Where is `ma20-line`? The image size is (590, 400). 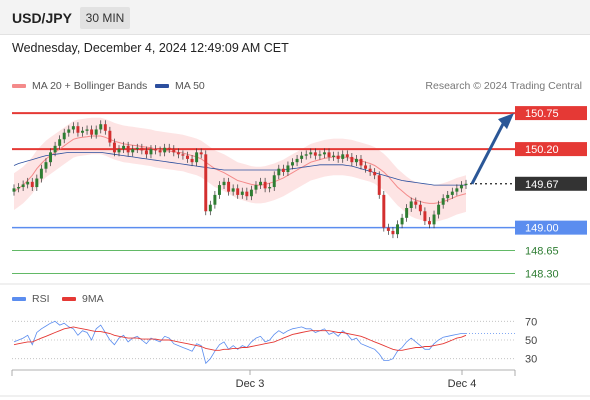 ma20-line is located at coordinates (240, 169).